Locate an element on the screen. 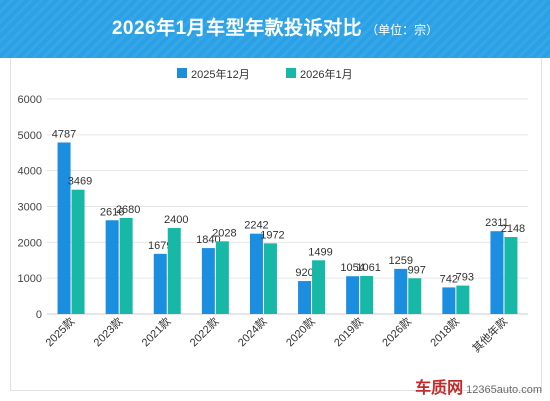  y-tick-label: 3000 is located at coordinates (30, 208).